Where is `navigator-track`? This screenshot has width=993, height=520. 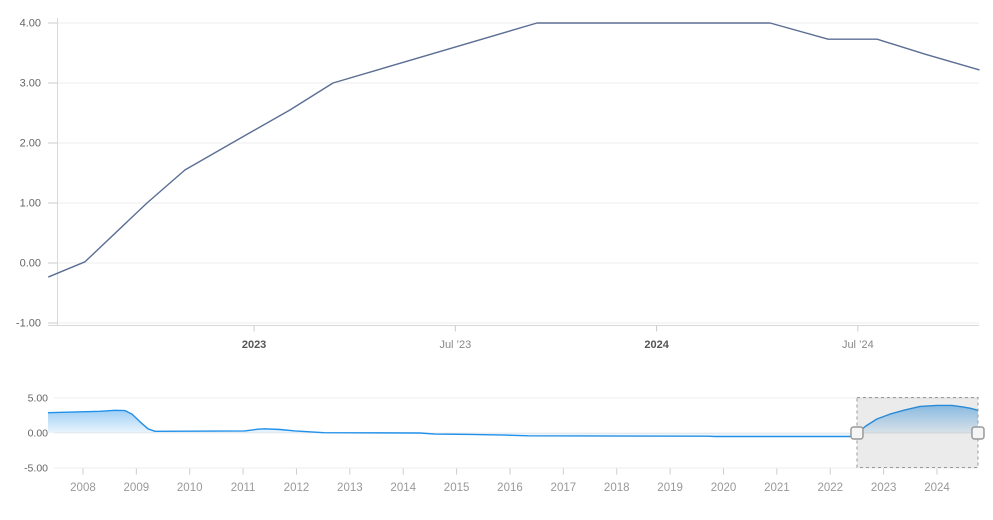 navigator-track is located at coordinates (513, 432).